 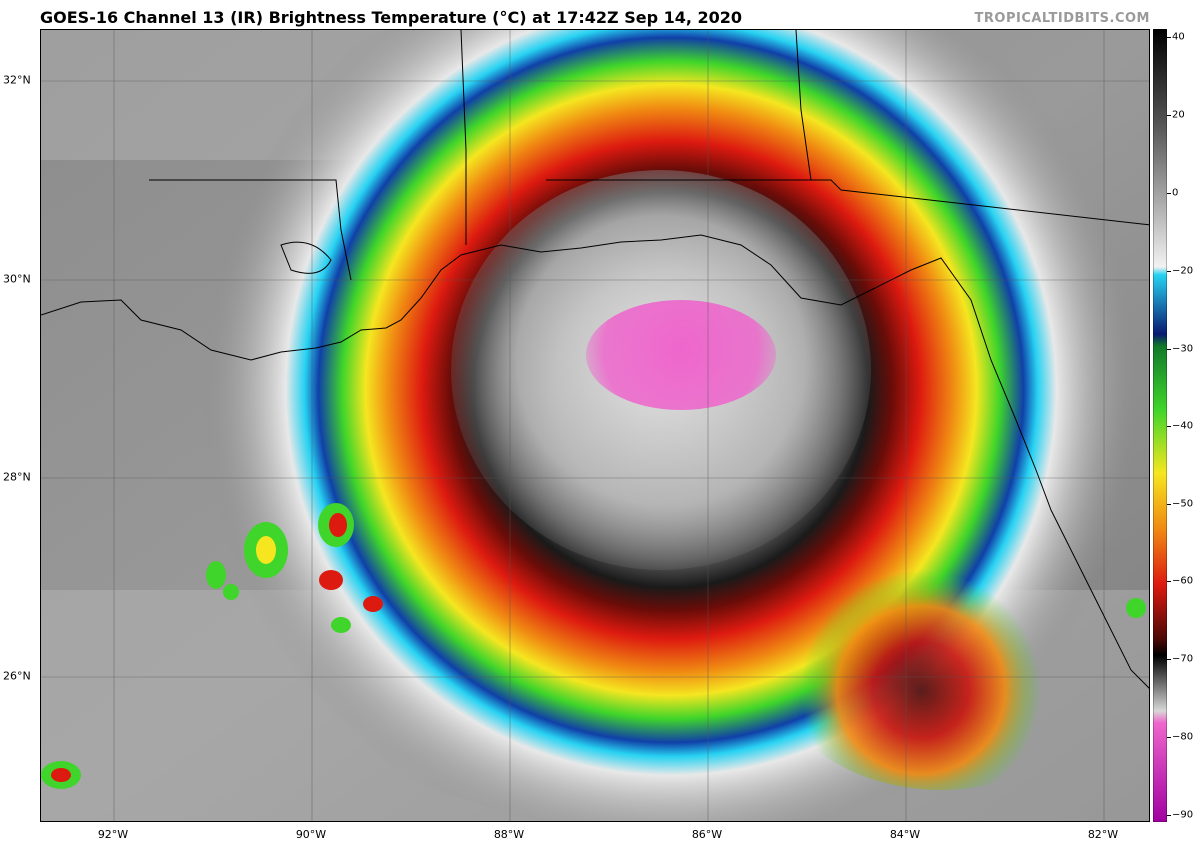 I want to click on longitude-label: 92°W, so click(x=113, y=834).